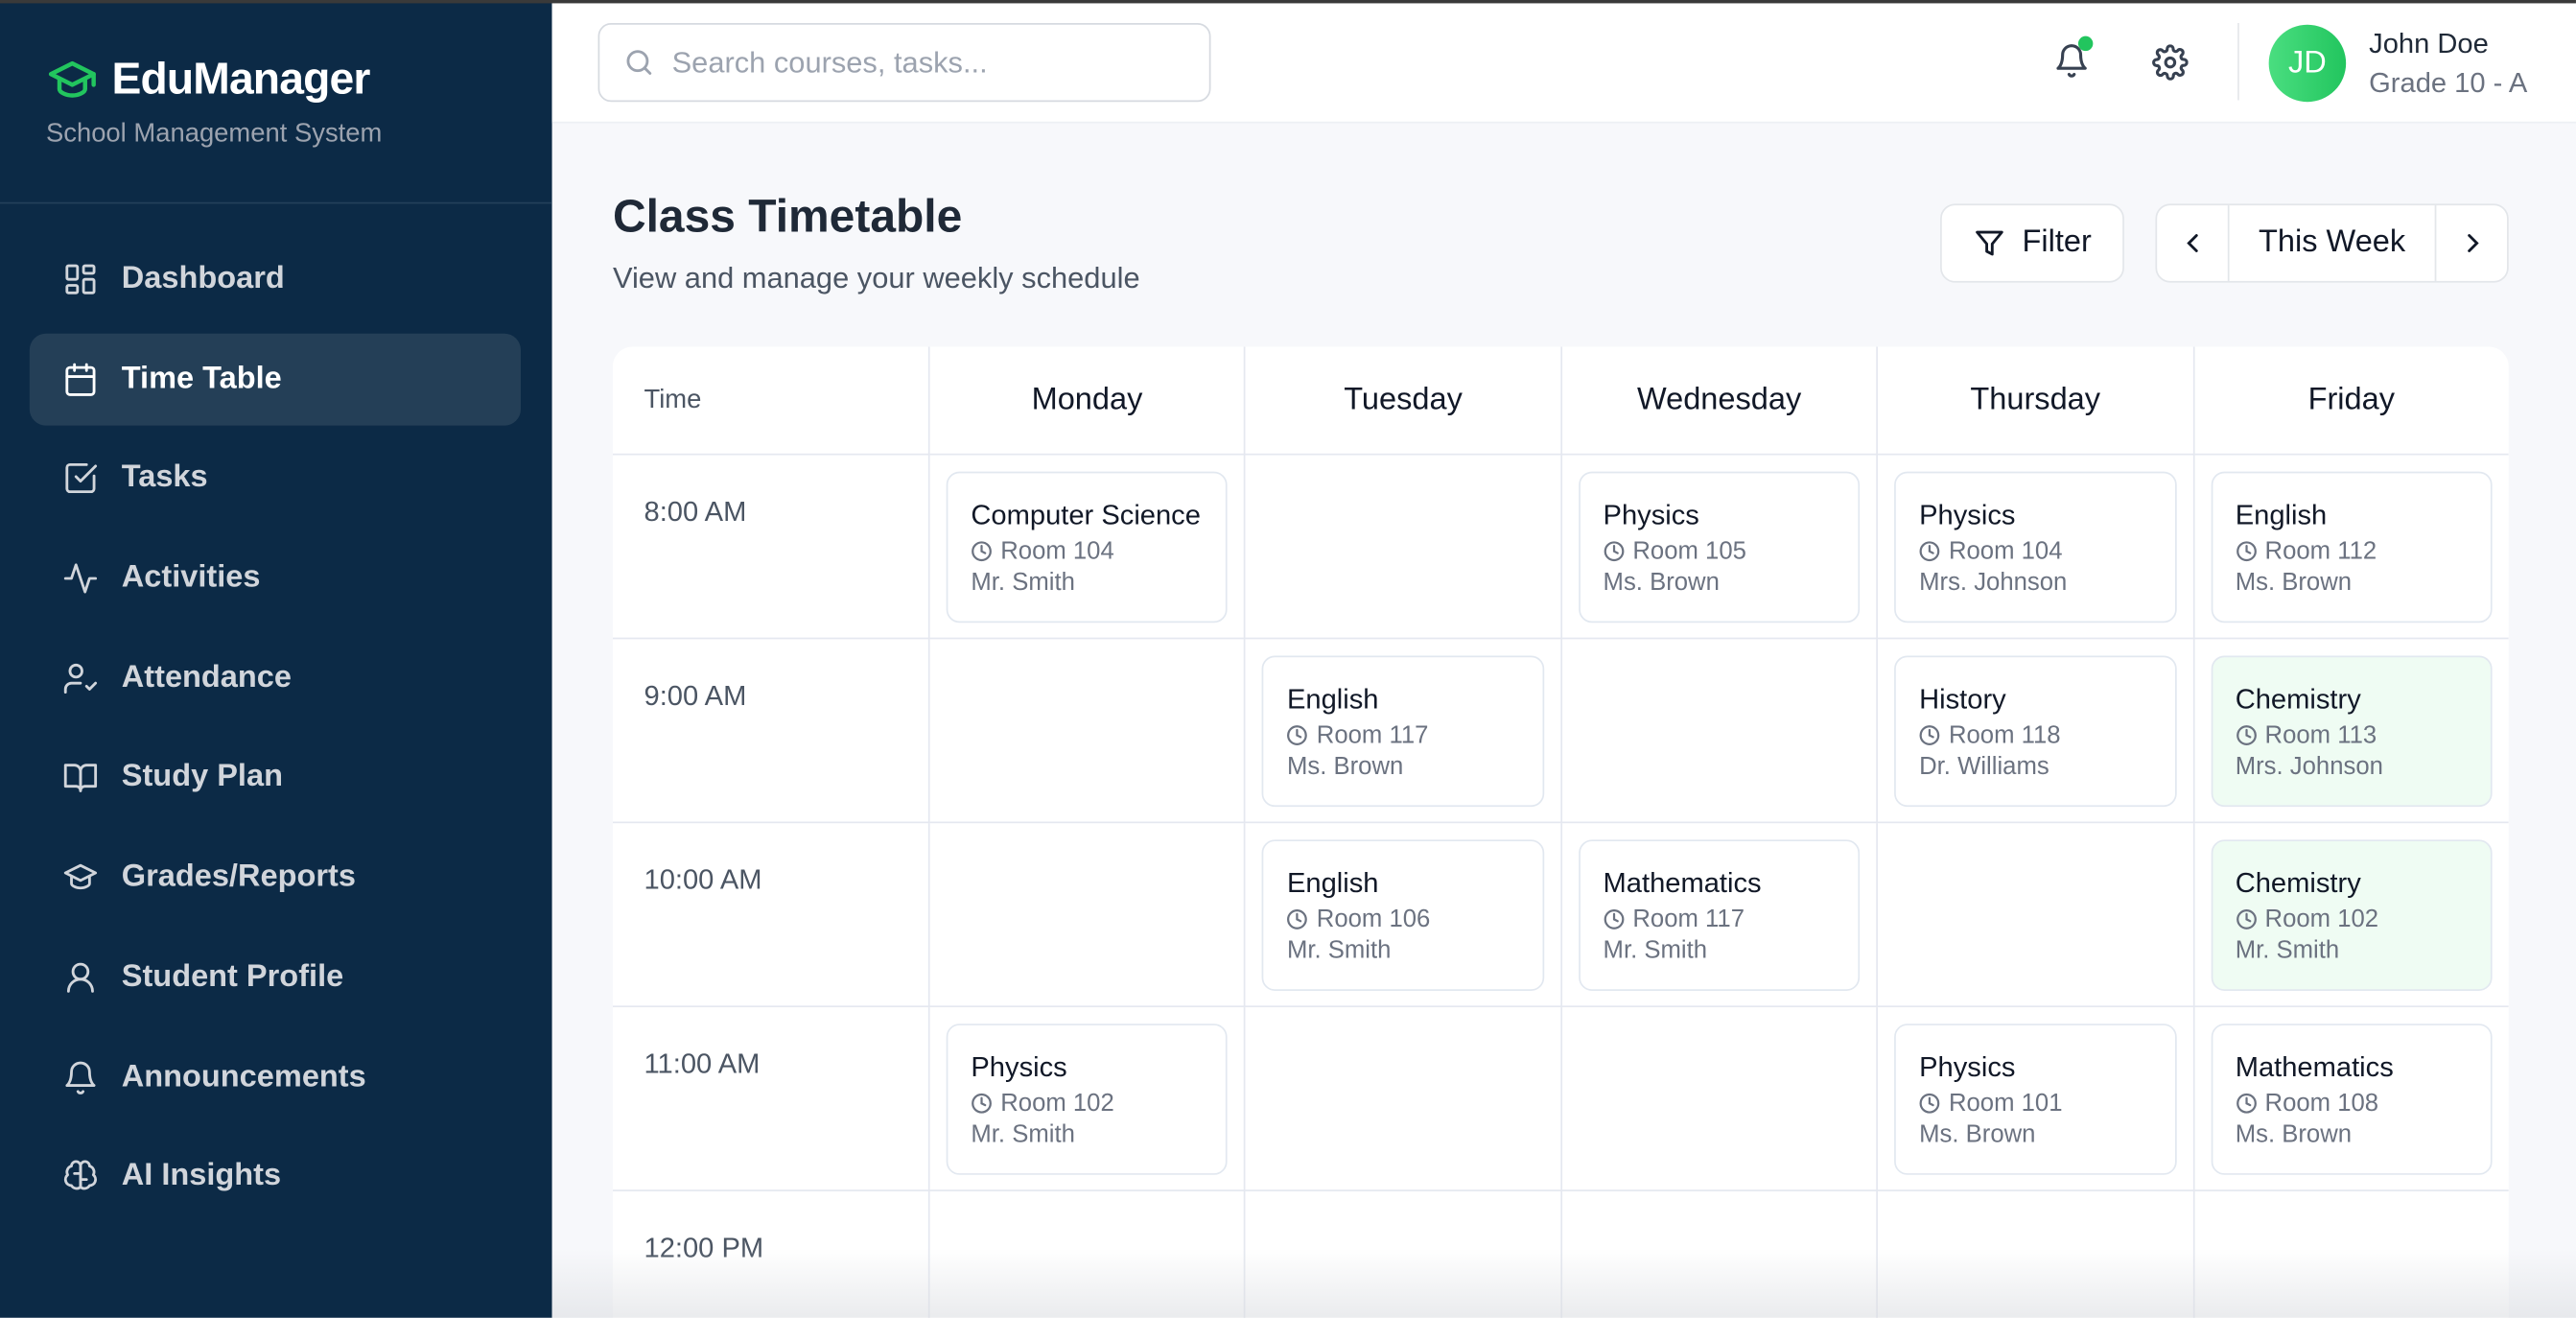 This screenshot has width=2576, height=1318. I want to click on timetable-cell: Mathematics Room 117 Mr. Smith, so click(1718, 915).